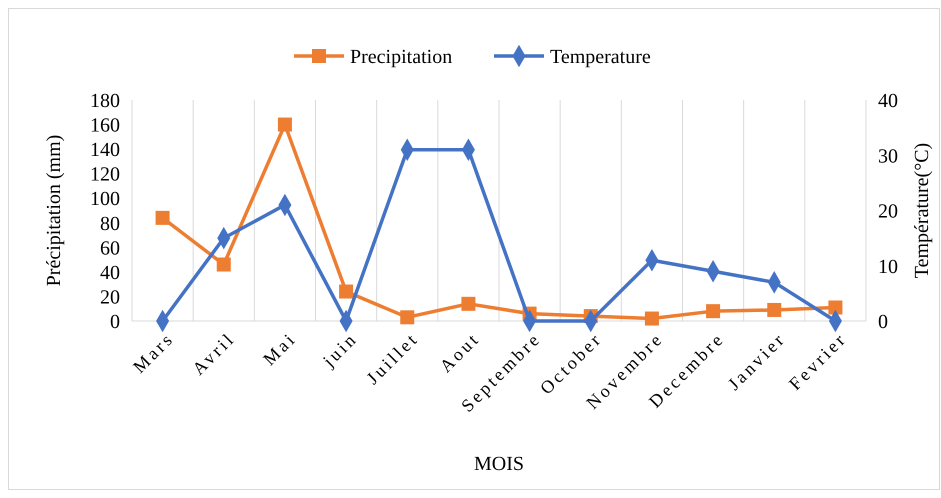 The image size is (941, 498). I want to click on y-tick-label: 60, so click(110, 248).